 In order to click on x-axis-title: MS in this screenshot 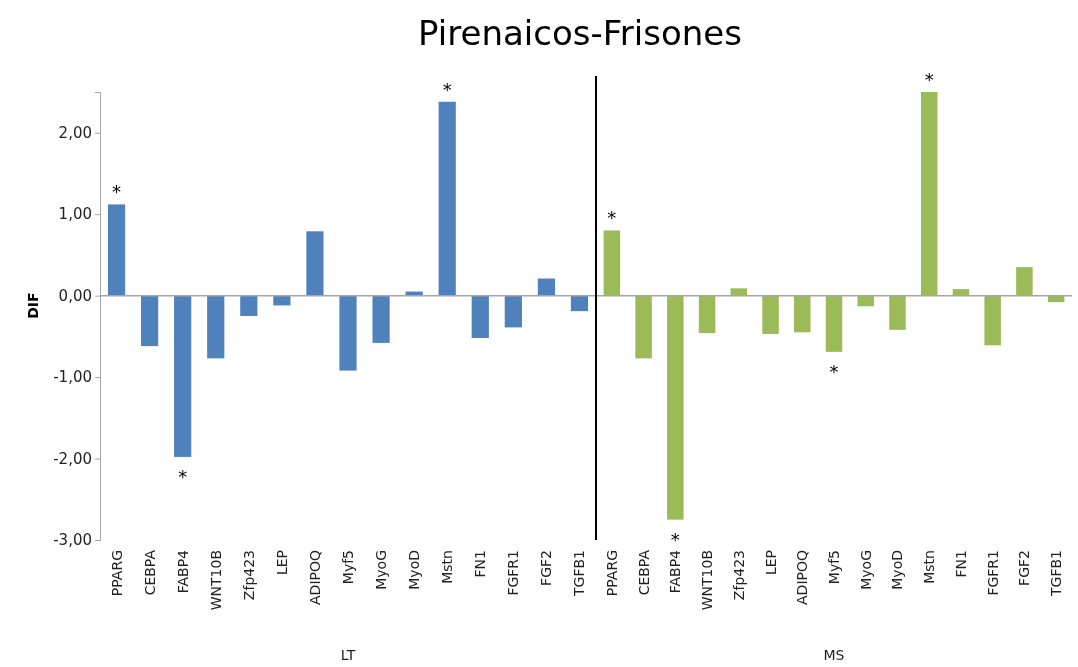, I will do `click(834, 655)`.